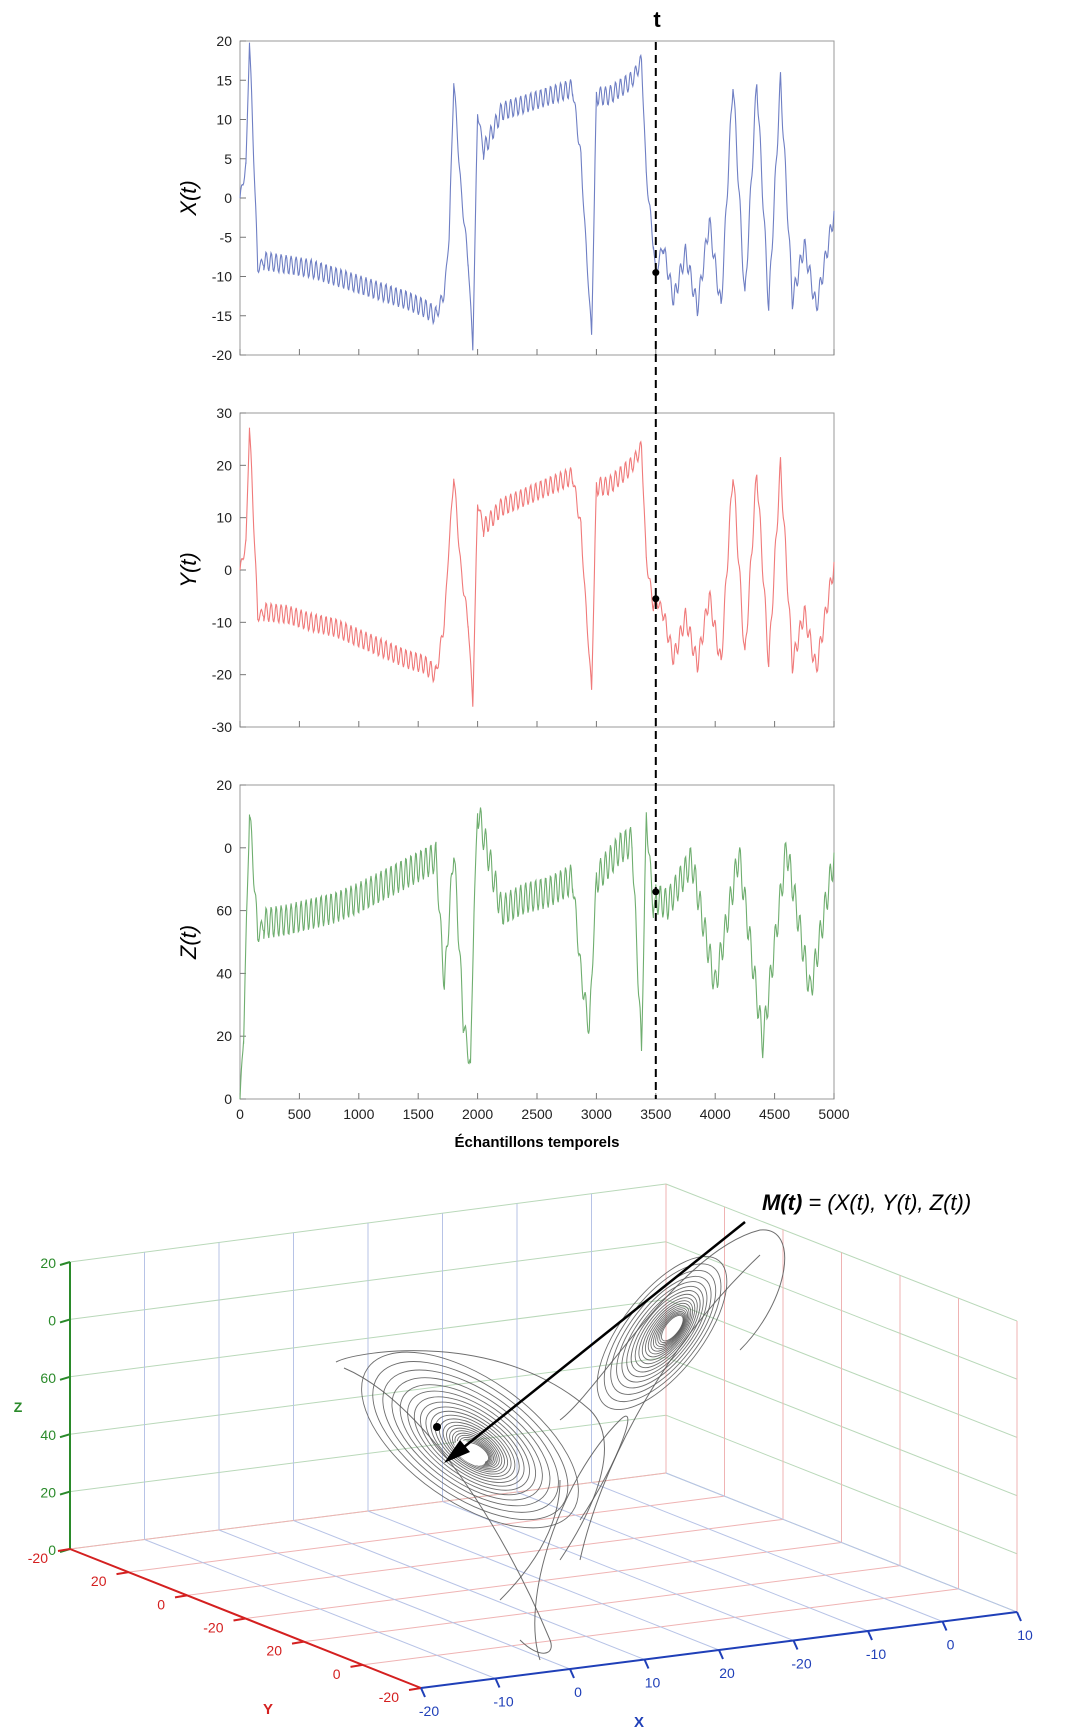  Describe the element at coordinates (300, 1114) in the screenshot. I see `x-tick-label: 500` at that location.